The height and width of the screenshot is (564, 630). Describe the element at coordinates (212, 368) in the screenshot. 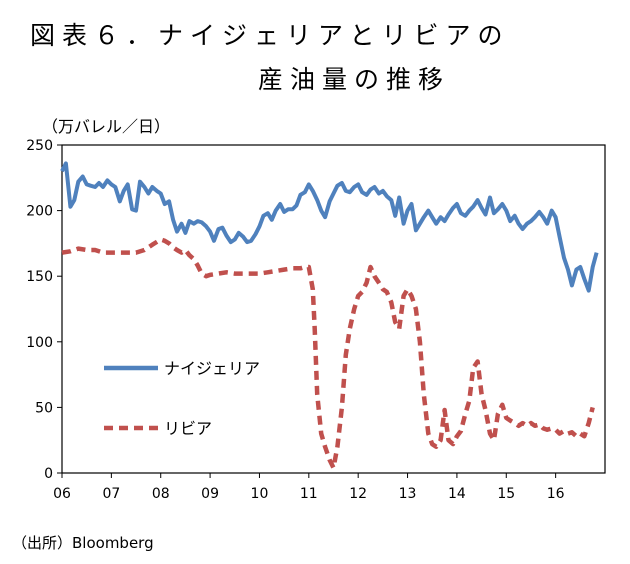

I see `legend-label: ナイジェリア` at that location.